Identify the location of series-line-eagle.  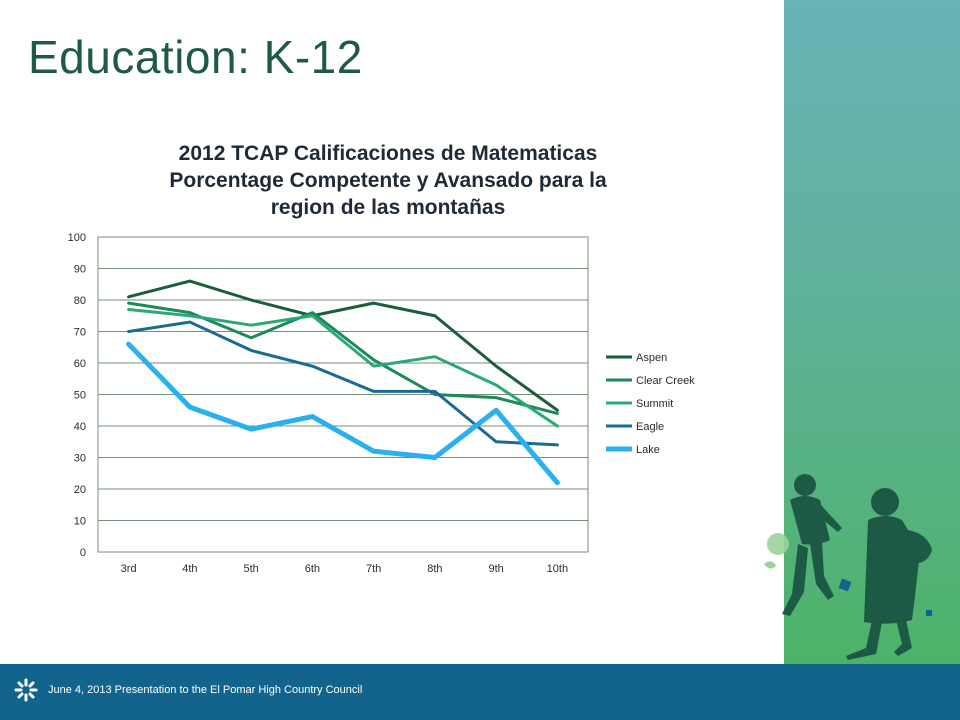
(343, 383).